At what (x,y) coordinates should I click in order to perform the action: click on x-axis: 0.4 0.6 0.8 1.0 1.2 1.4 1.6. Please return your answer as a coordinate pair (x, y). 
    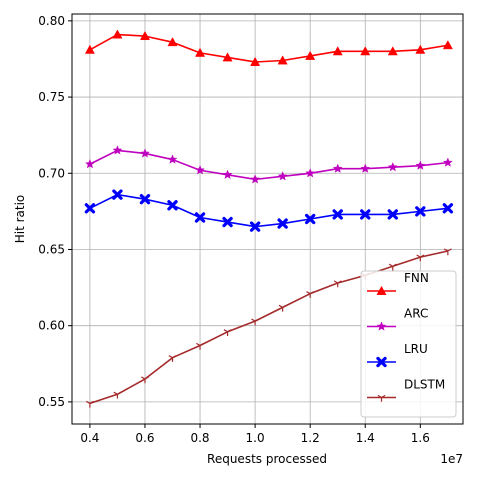
    Looking at the image, I should click on (255, 434).